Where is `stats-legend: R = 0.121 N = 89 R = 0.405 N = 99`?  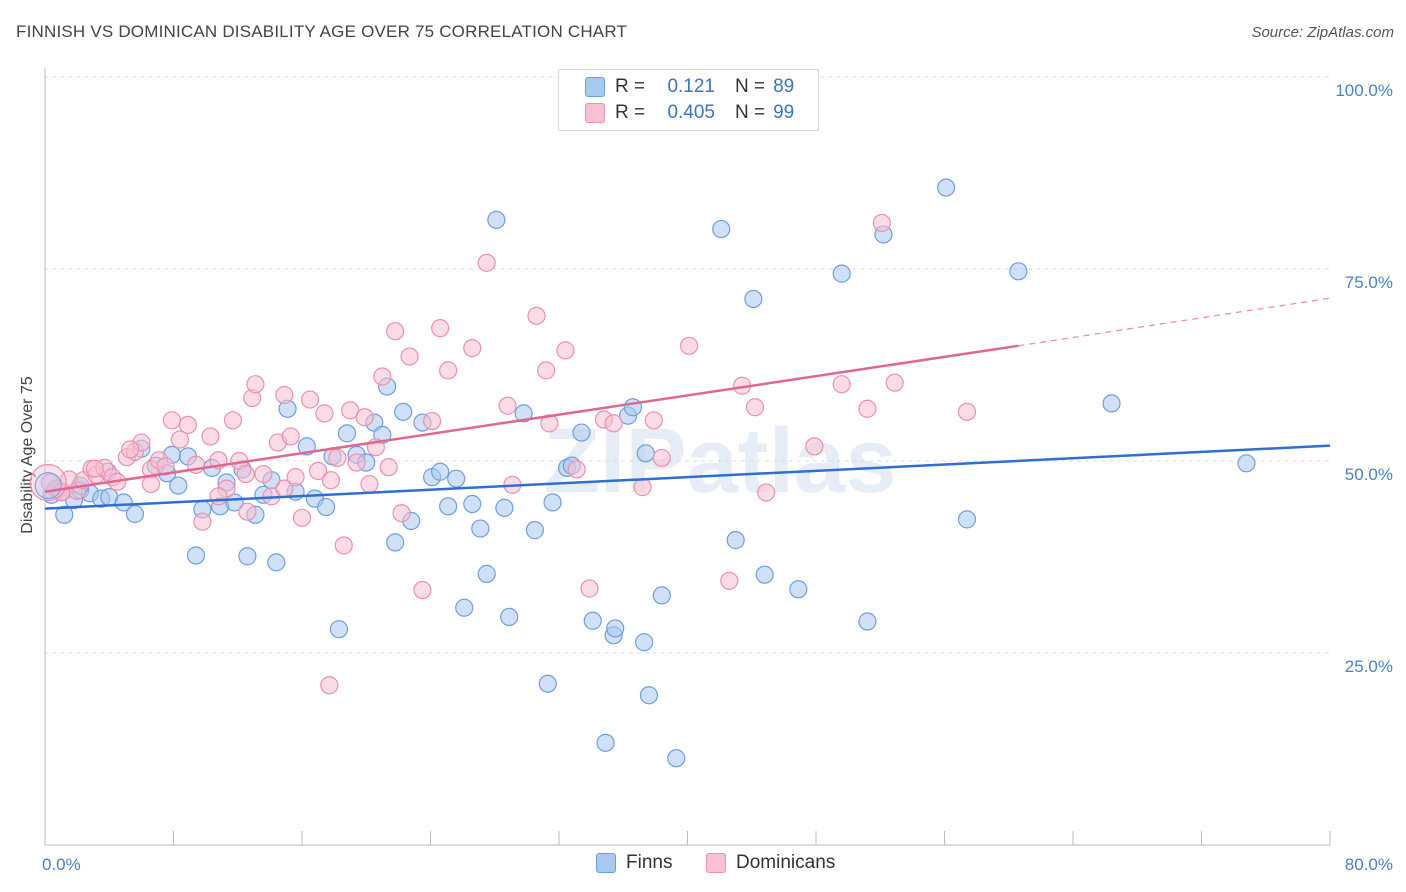
stats-legend: R = 0.121 N = 89 R = 0.405 N = 99 is located at coordinates (688, 100).